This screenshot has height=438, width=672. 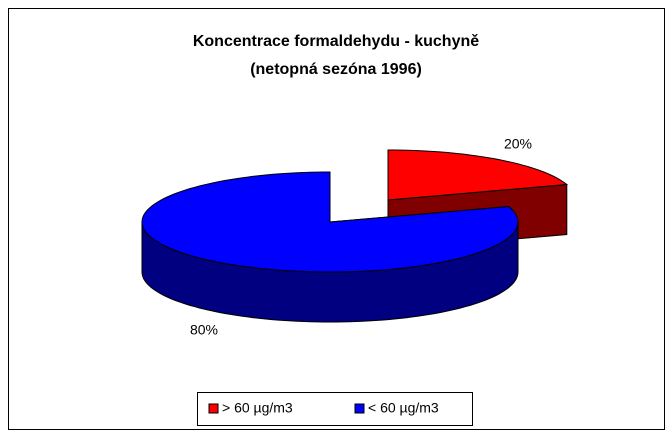 I want to click on legend-label: < 60 µg/m3, so click(x=403, y=408).